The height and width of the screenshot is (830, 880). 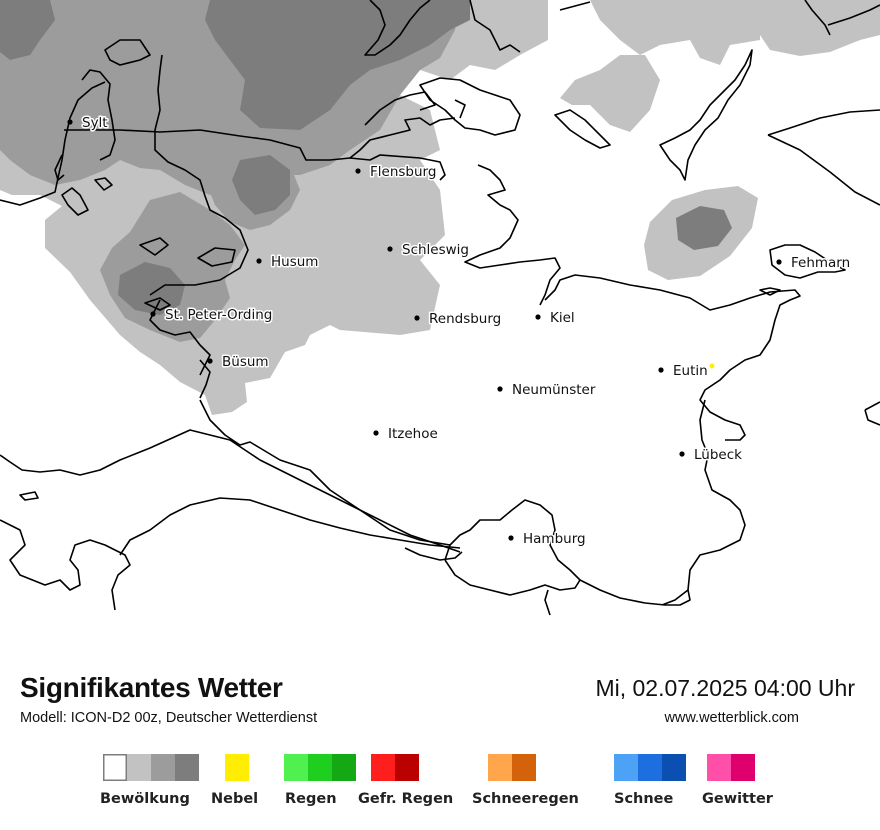 I want to click on city-label: Rendsburg, so click(x=465, y=319).